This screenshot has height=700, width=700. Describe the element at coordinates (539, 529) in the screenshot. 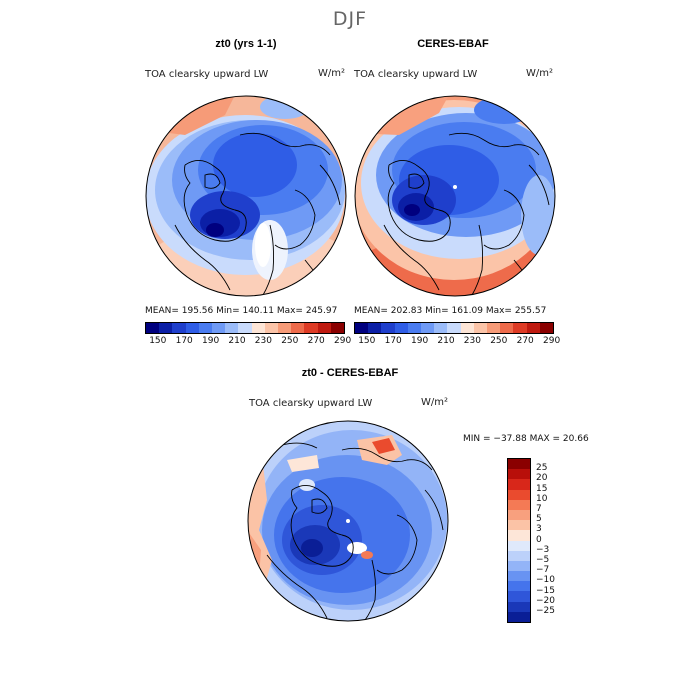

I see `colorbar-tick-label: 3` at that location.